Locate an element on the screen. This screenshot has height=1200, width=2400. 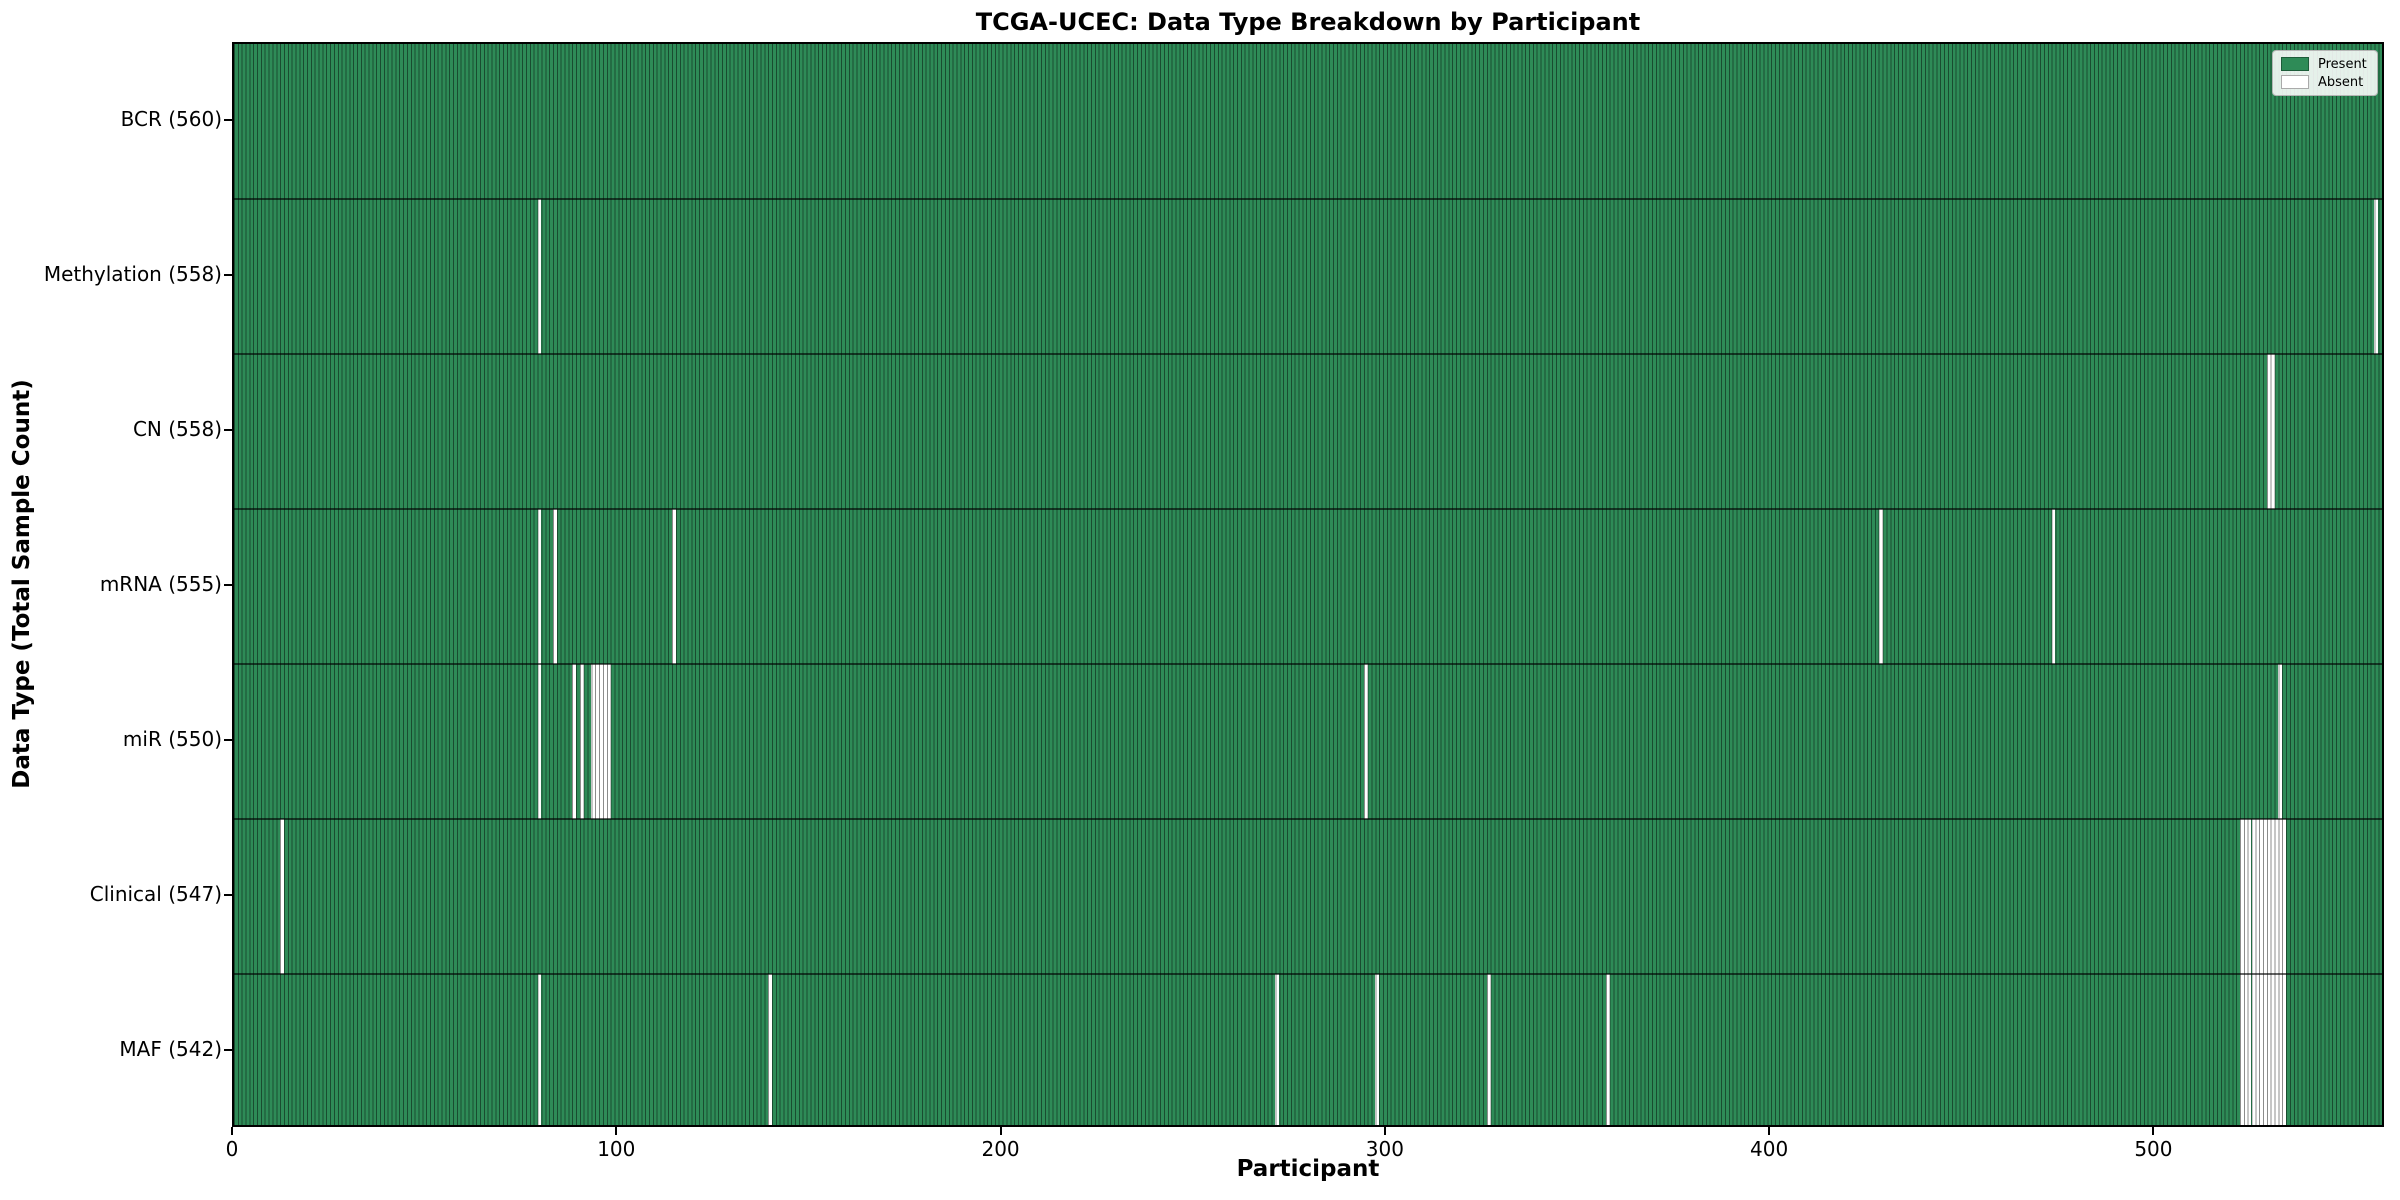
y-tick-label: MAF (542) is located at coordinates (170, 1048).